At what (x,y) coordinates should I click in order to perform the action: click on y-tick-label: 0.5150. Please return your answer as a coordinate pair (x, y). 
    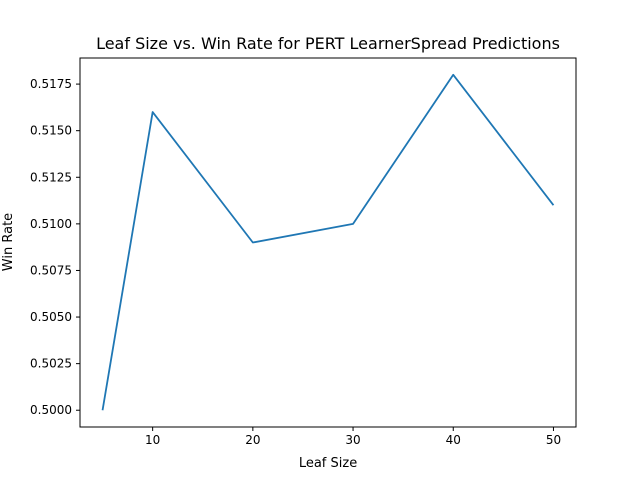
    Looking at the image, I should click on (51, 131).